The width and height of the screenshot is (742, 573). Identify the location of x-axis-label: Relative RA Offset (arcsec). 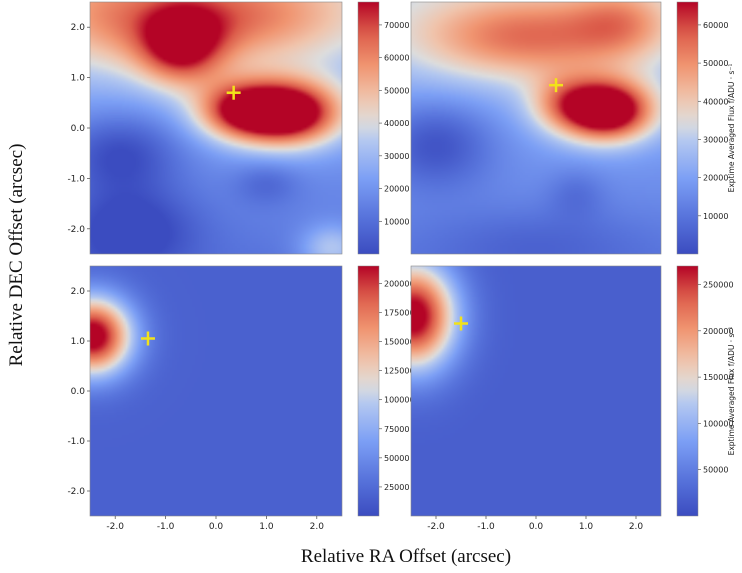
(406, 556).